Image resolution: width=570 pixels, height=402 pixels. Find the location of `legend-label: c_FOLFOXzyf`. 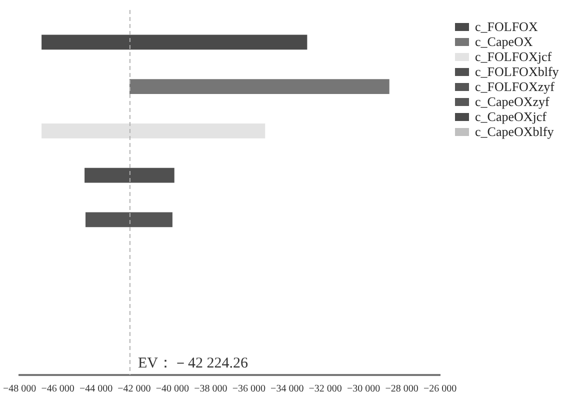

legend-label: c_FOLFOXzyf is located at coordinates (514, 86).